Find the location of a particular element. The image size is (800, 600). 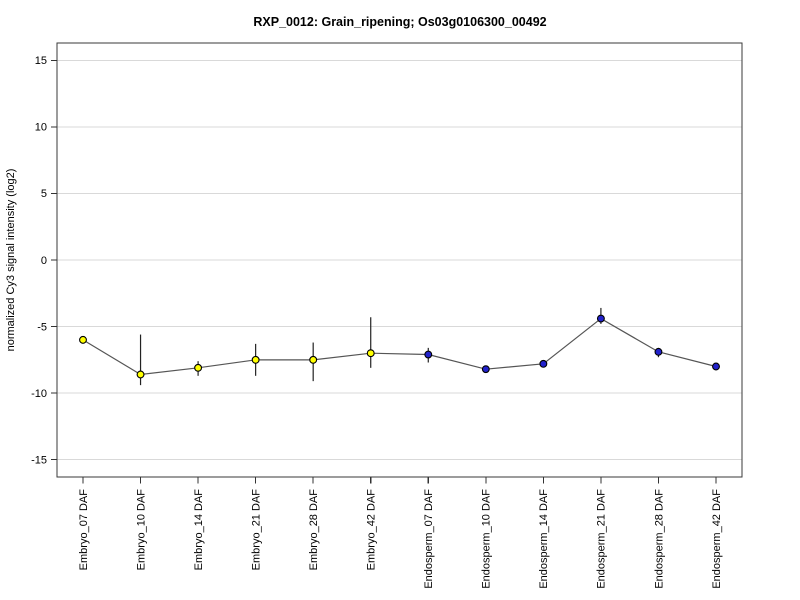

y-tick-label: 0 is located at coordinates (44, 261).